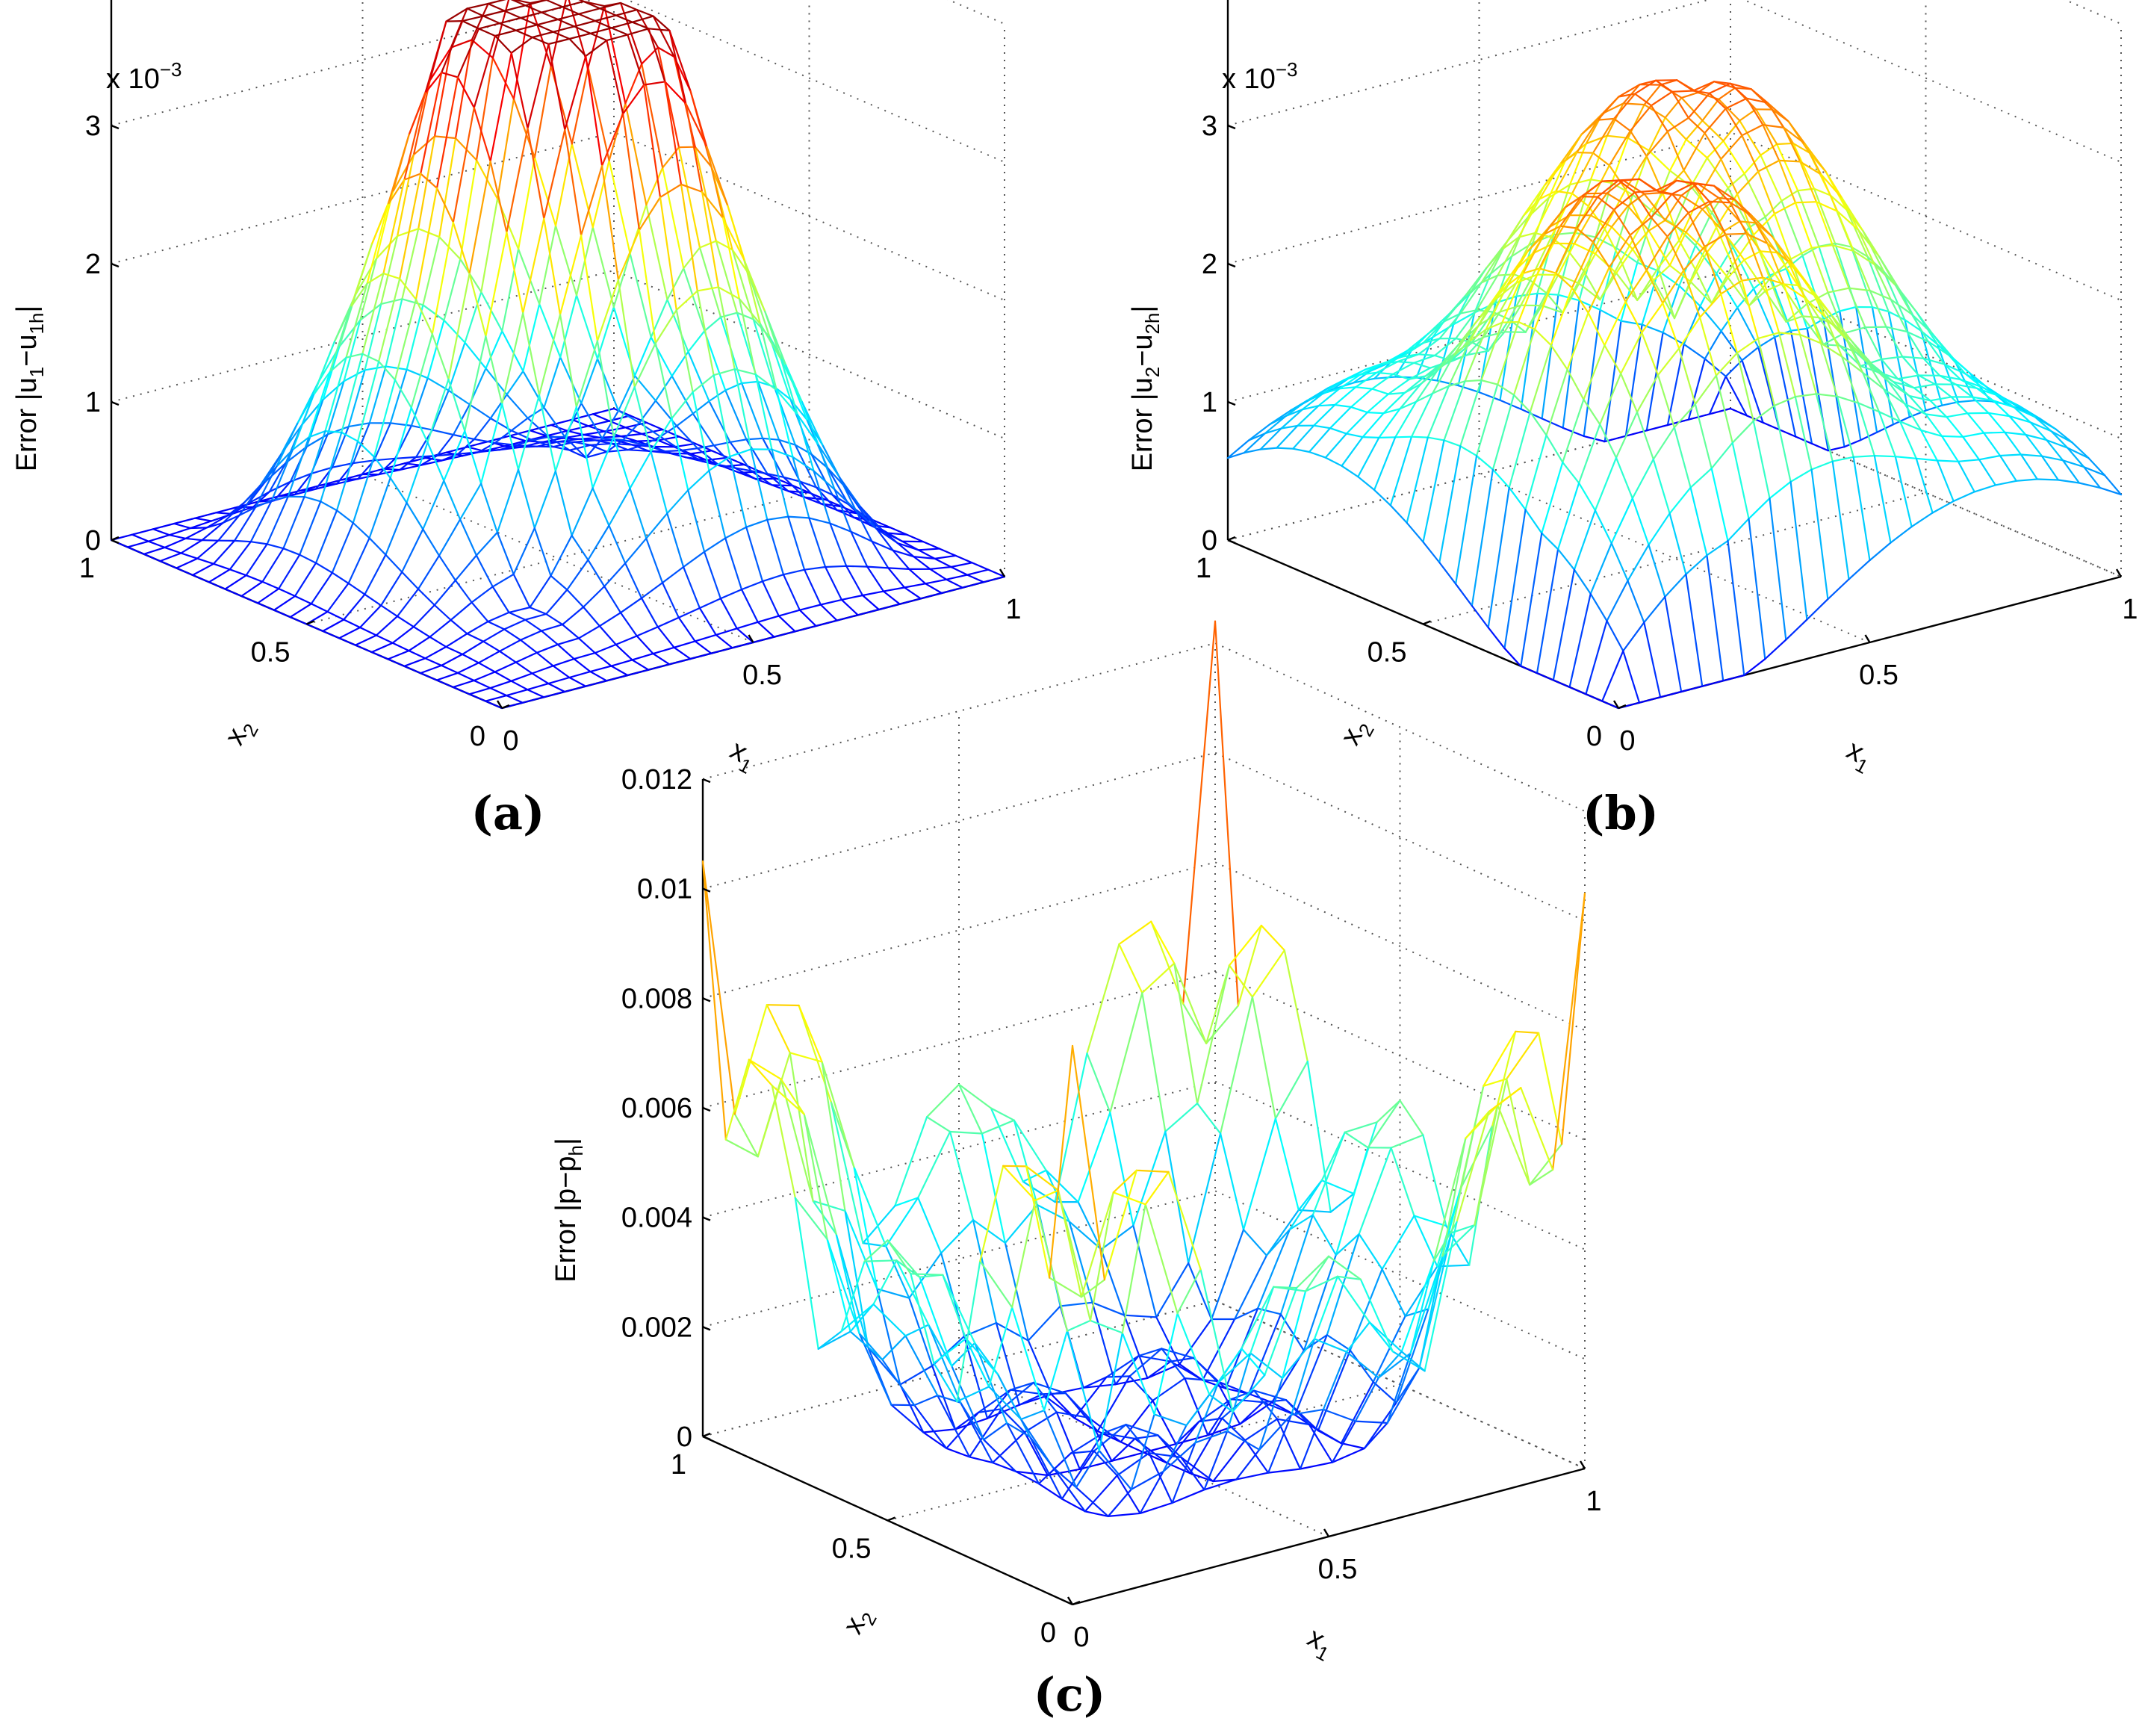 Image resolution: width=2139 pixels, height=1736 pixels. I want to click on z-tick-mark, so click(1231, 403).